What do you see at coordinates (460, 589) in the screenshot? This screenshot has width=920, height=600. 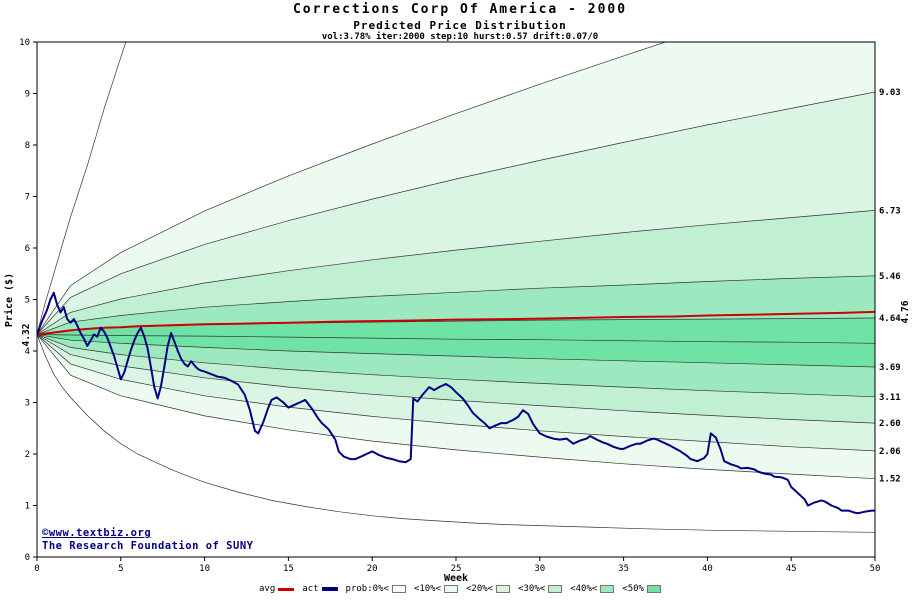 I see `legend: avg act prob:0%< <10%< <20%< <30%< <40%< <50%` at bounding box center [460, 589].